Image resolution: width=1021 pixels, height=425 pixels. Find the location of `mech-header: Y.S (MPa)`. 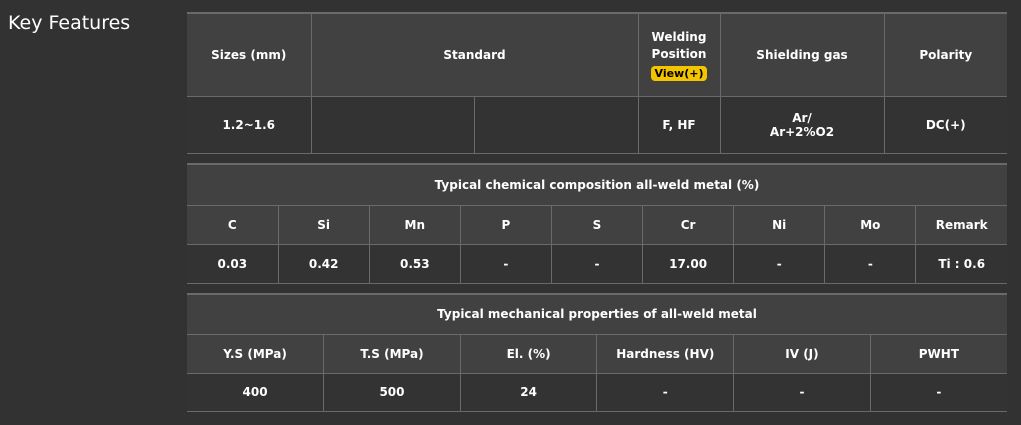

mech-header: Y.S (MPa) is located at coordinates (256, 353).